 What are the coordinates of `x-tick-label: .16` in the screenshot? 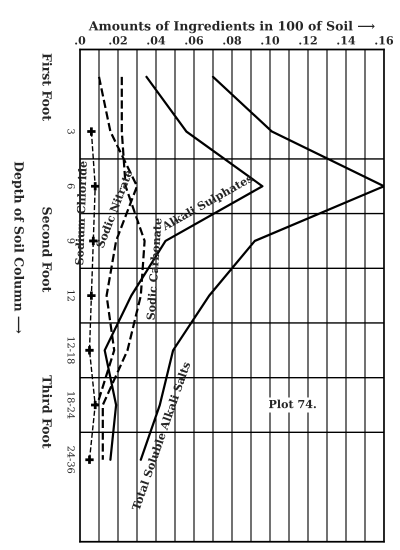 It's located at (384, 40).